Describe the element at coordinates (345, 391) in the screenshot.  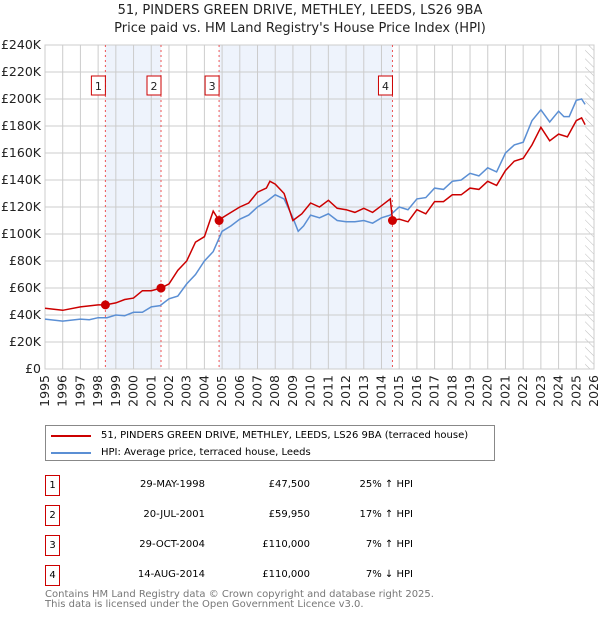
I see `x-tick-label: 2012` at that location.